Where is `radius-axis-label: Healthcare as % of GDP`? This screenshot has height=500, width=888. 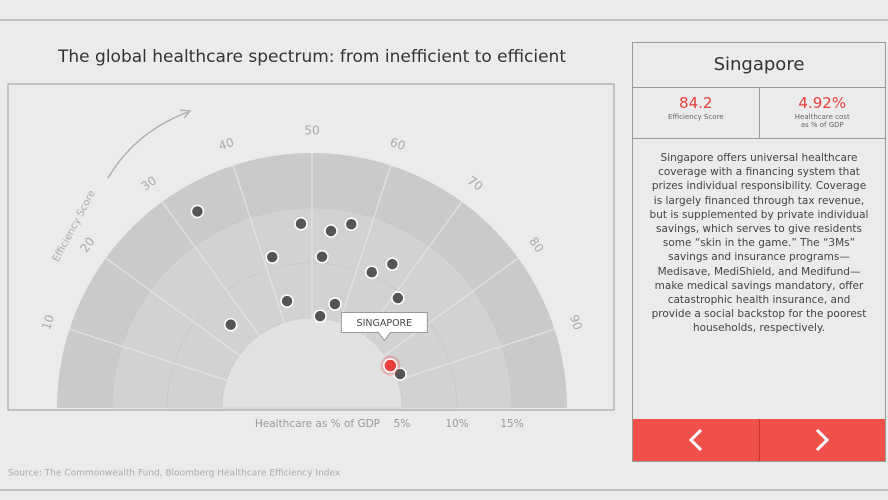 radius-axis-label: Healthcare as % of GDP is located at coordinates (317, 424).